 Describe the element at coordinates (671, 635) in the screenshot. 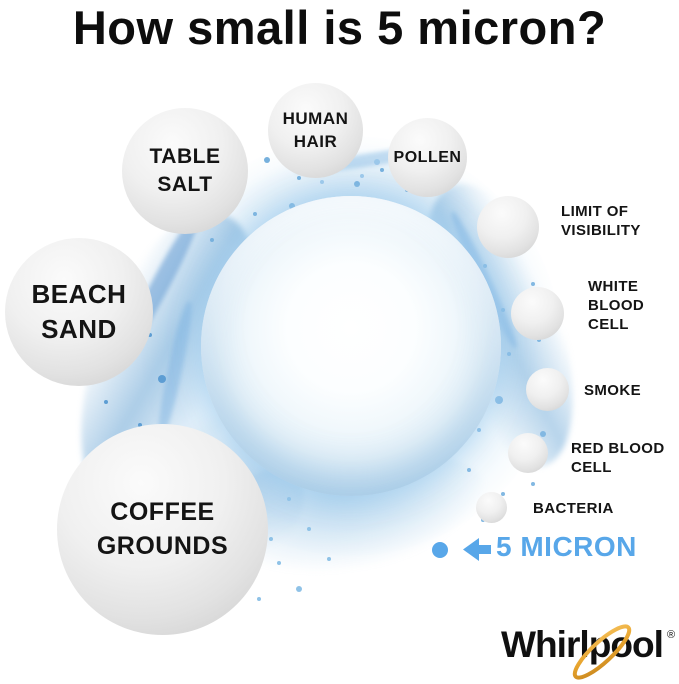

I see `registered-mark: ®` at that location.